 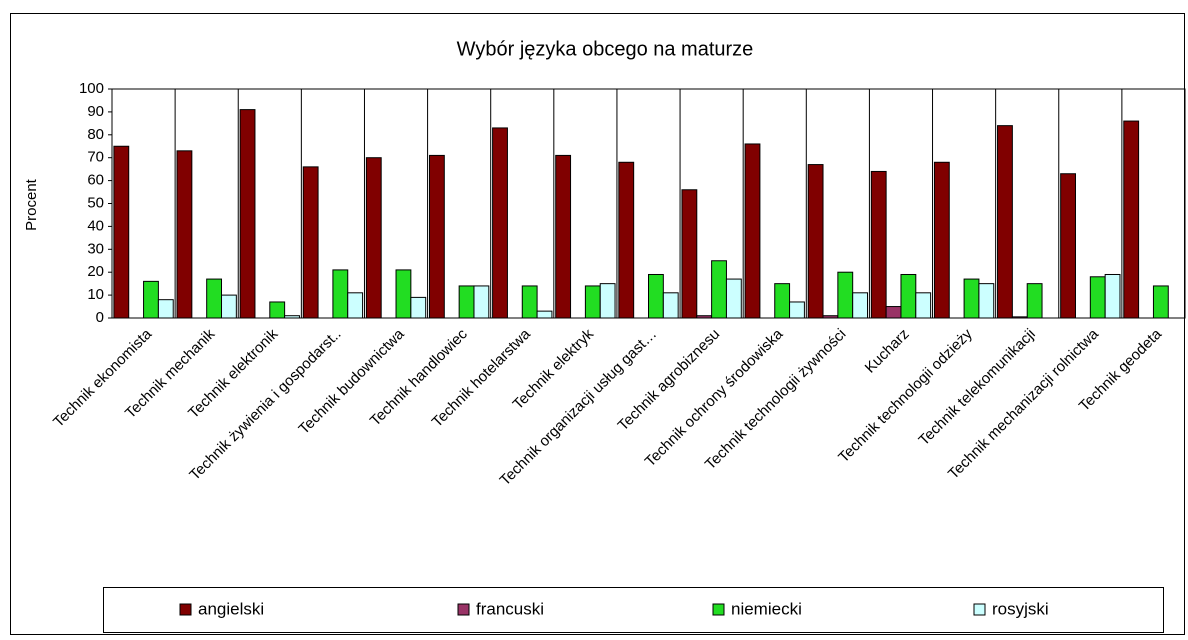 What do you see at coordinates (766, 608) in the screenshot?
I see `legend-label: niemiecki` at bounding box center [766, 608].